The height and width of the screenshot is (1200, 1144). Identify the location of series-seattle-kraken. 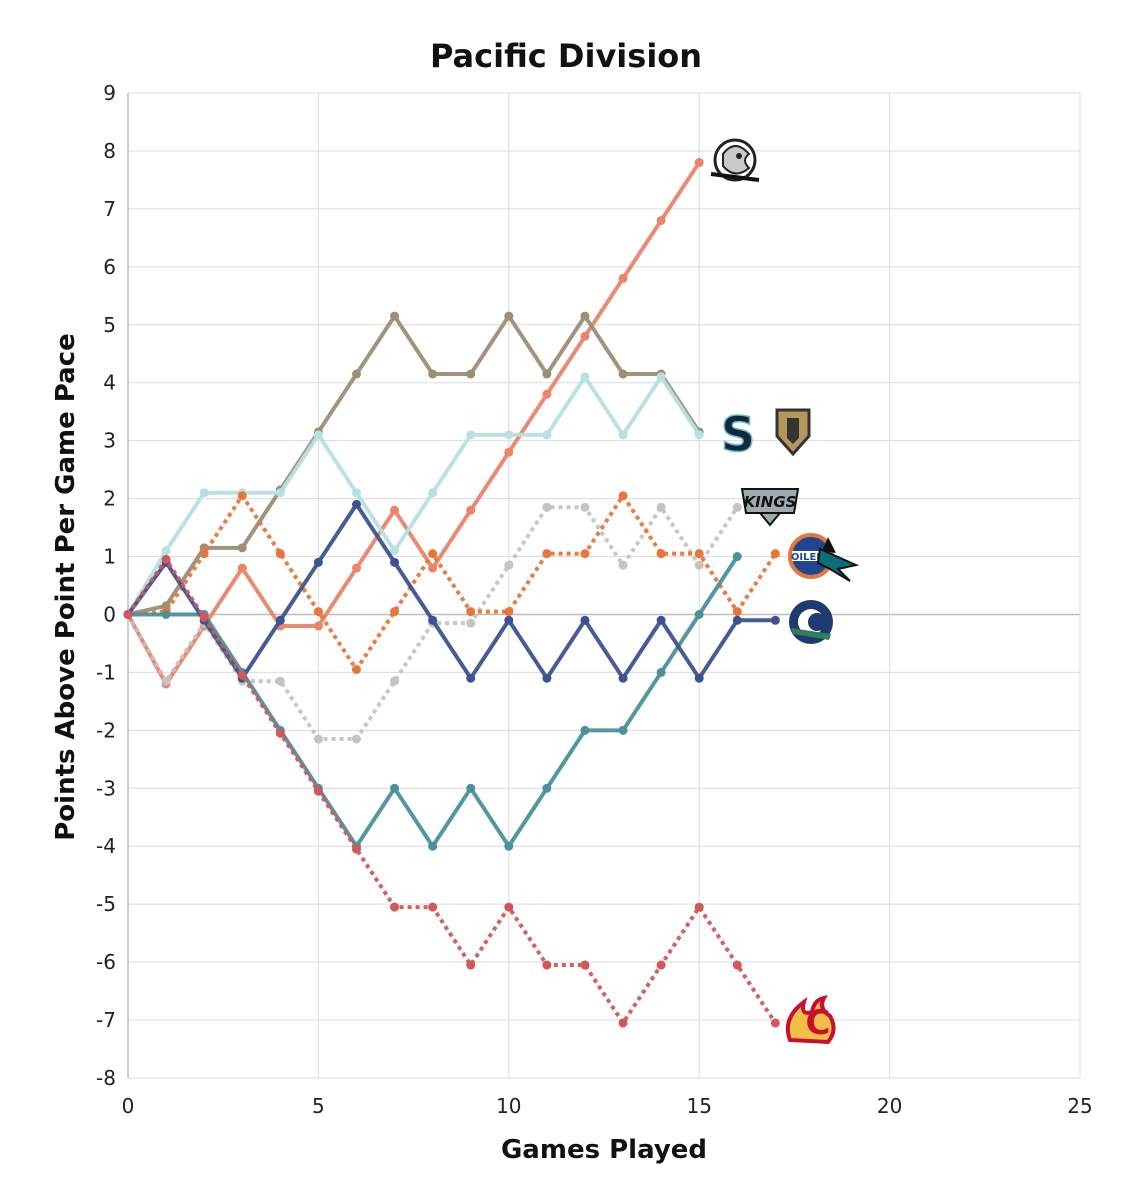
(413, 495).